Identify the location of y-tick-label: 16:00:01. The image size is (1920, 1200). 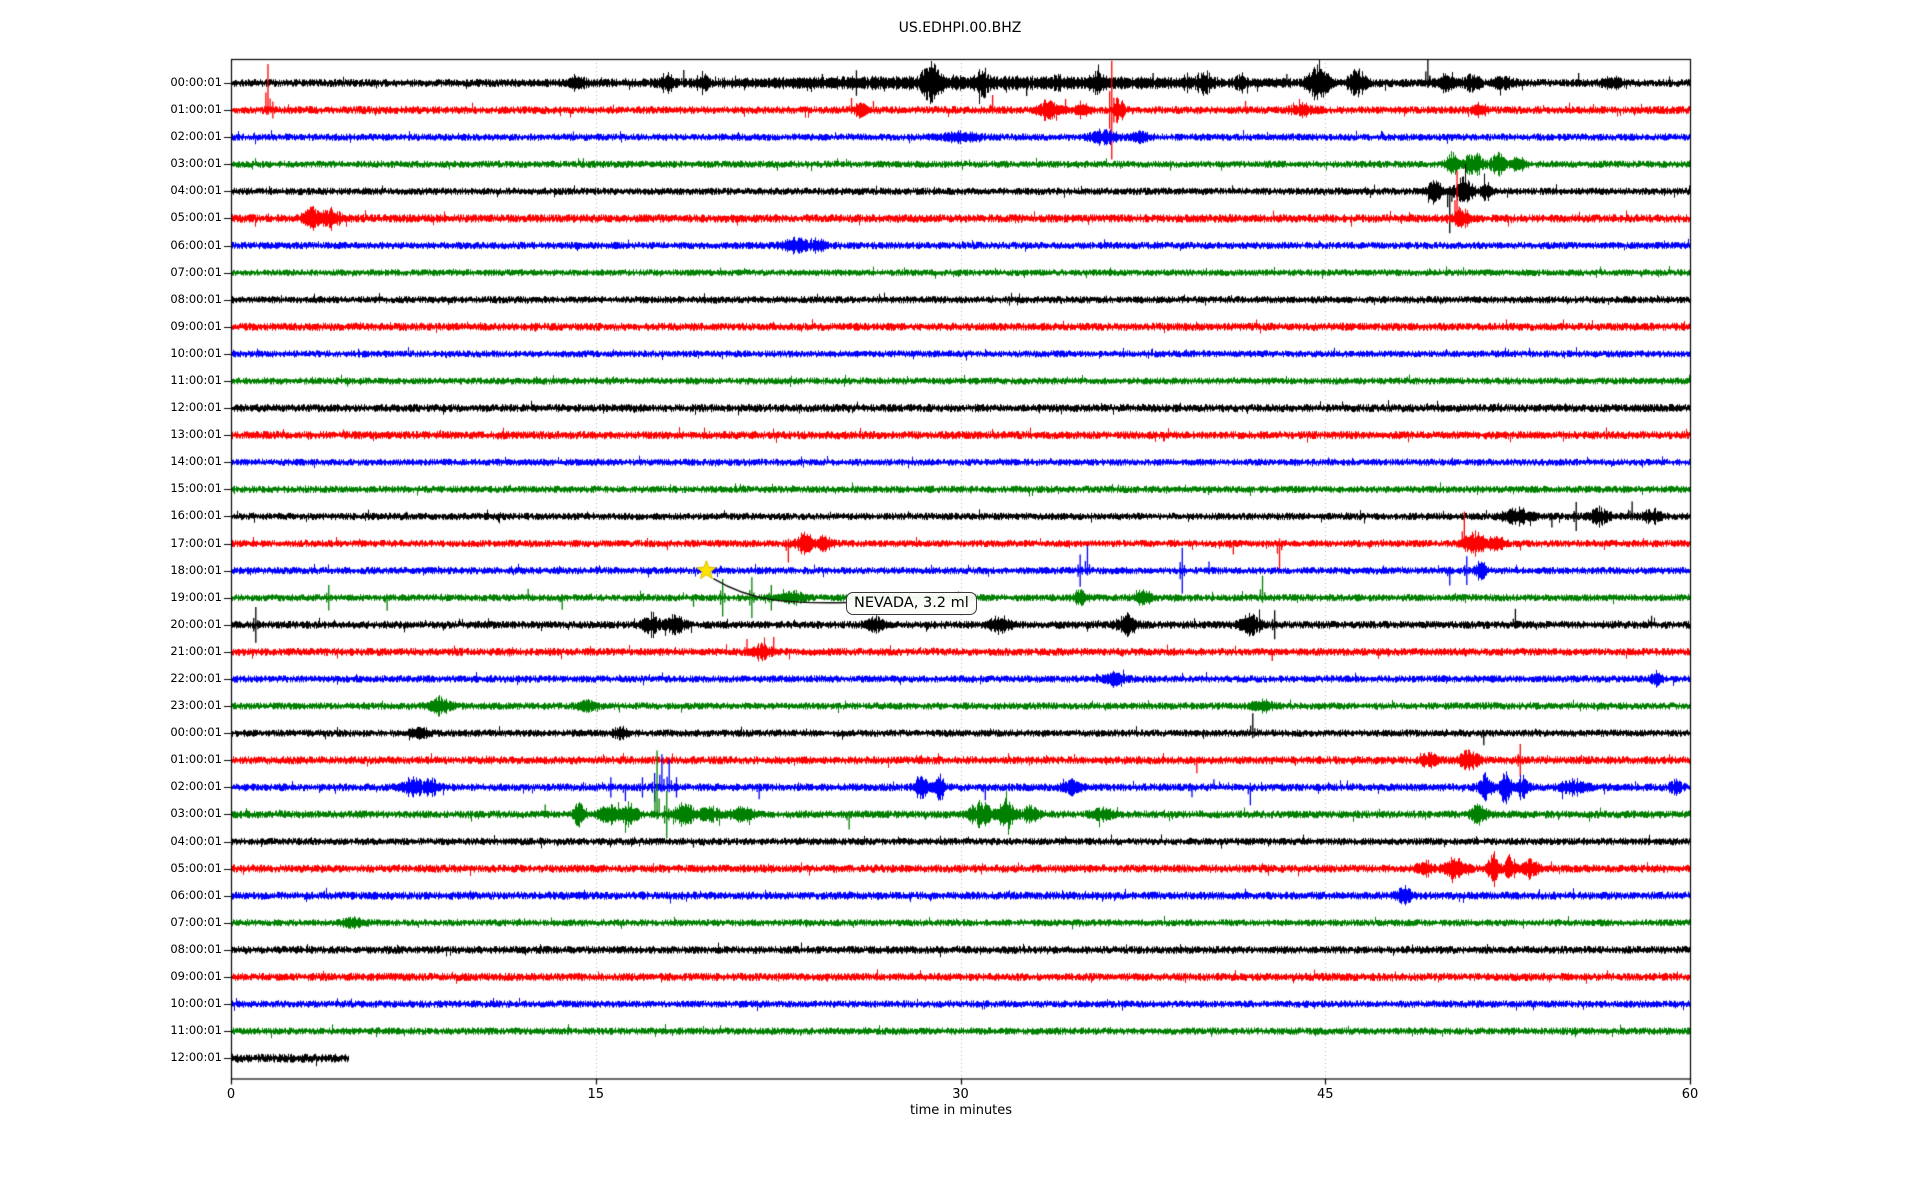
(196, 515).